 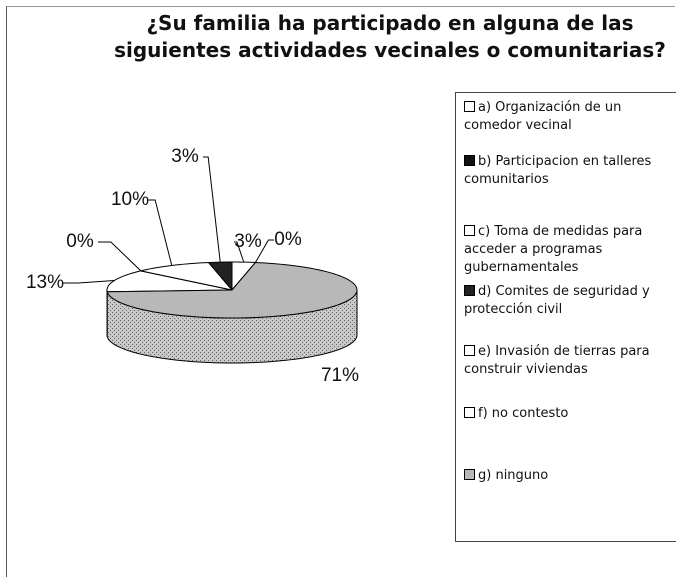 What do you see at coordinates (340, 375) in the screenshot?
I see `data-label: 71%` at bounding box center [340, 375].